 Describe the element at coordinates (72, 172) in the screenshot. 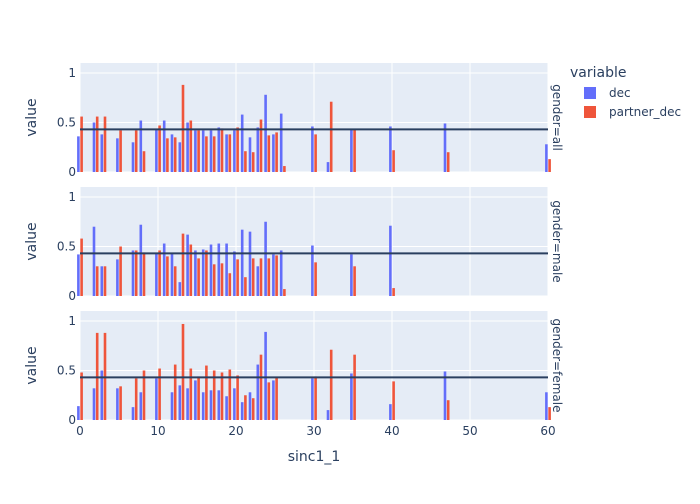

I see `y-tick-label: 0` at that location.